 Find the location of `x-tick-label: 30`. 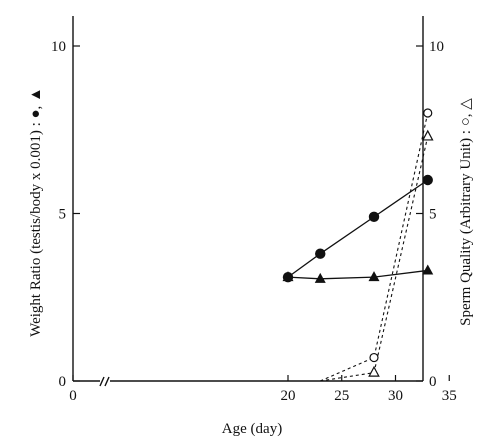

x-tick-label: 30 is located at coordinates (395, 396).